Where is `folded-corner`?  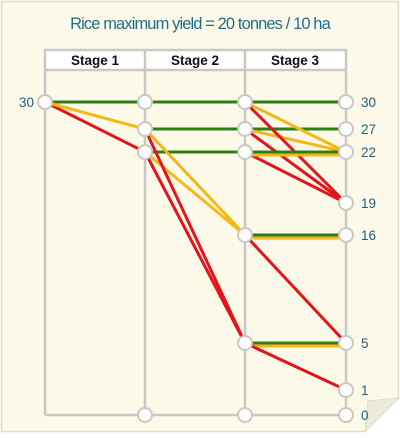
folded-corner is located at coordinates (382, 415).